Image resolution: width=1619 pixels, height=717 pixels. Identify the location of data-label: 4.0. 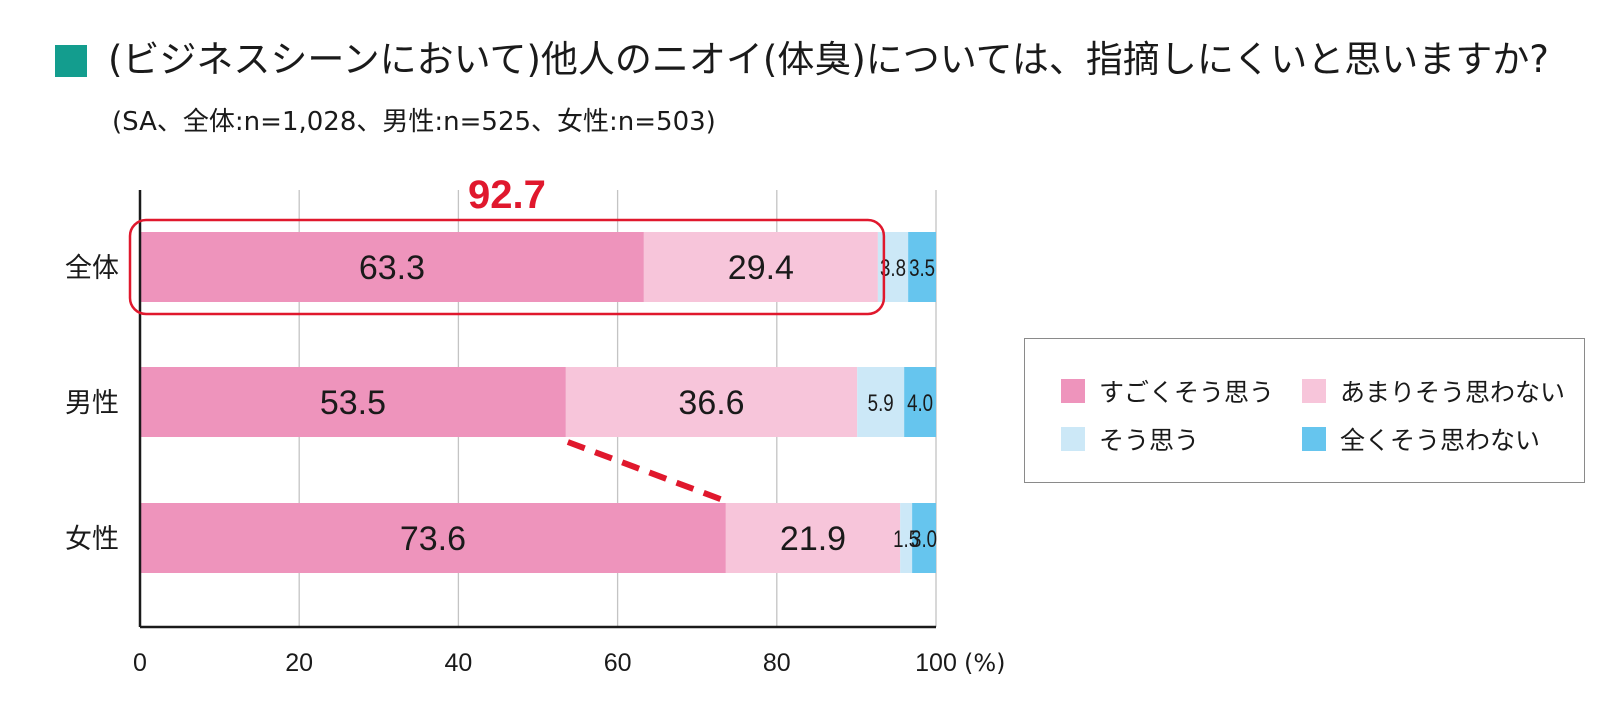
(920, 403).